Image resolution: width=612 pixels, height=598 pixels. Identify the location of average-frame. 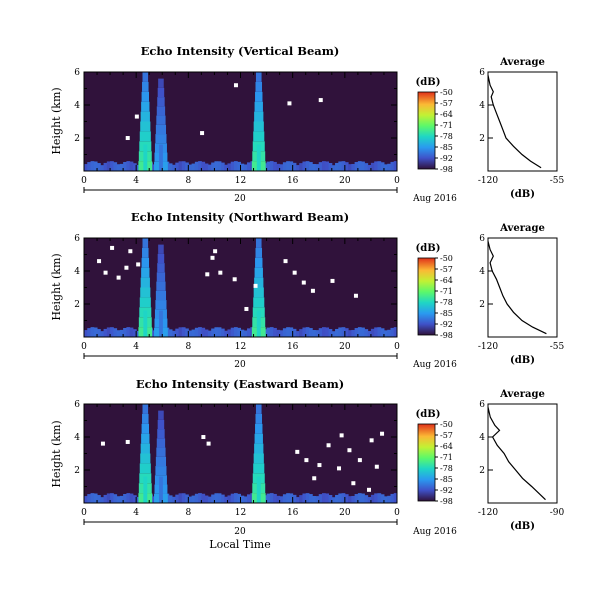
(522, 453).